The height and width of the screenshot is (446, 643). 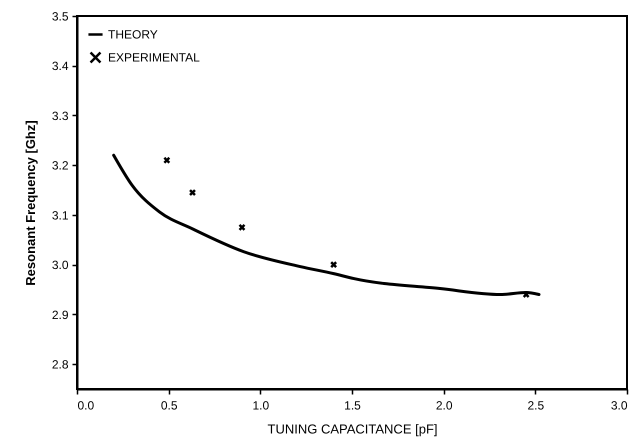 What do you see at coordinates (353, 429) in the screenshot?
I see `x-axis-title: TUNING CAPACITANCE [pF]` at bounding box center [353, 429].